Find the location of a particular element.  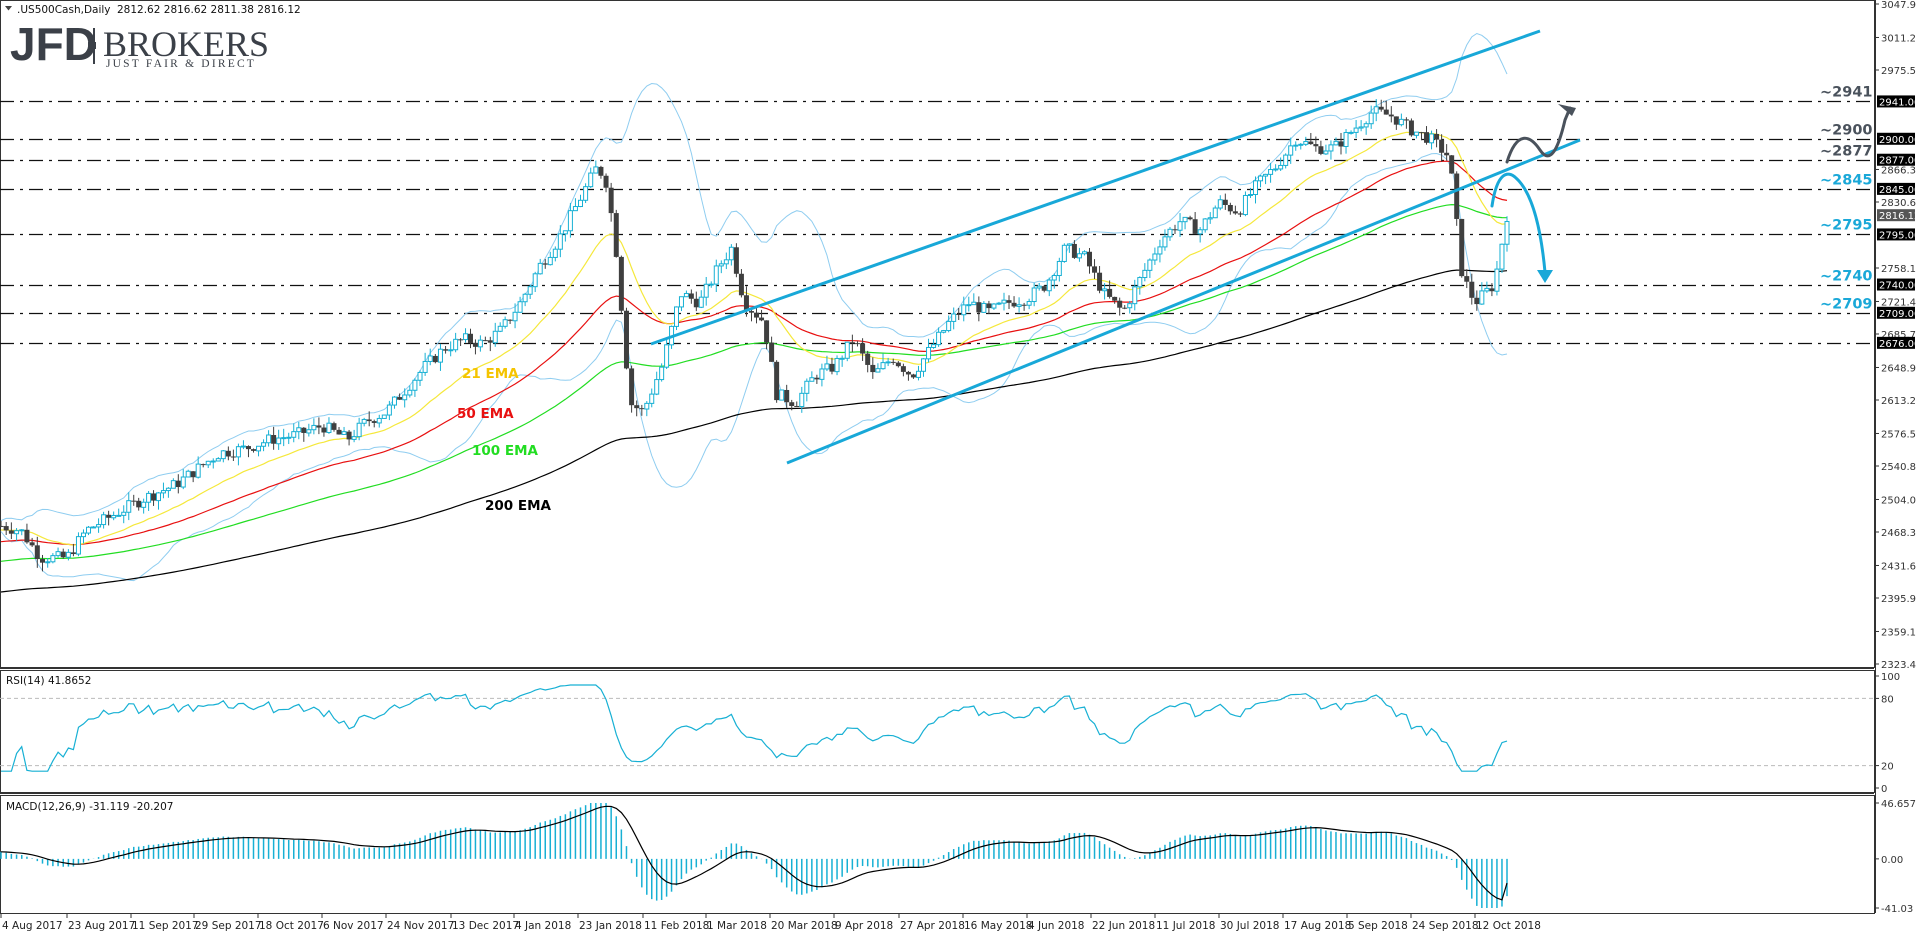

level-label: ~2709 is located at coordinates (1846, 305).